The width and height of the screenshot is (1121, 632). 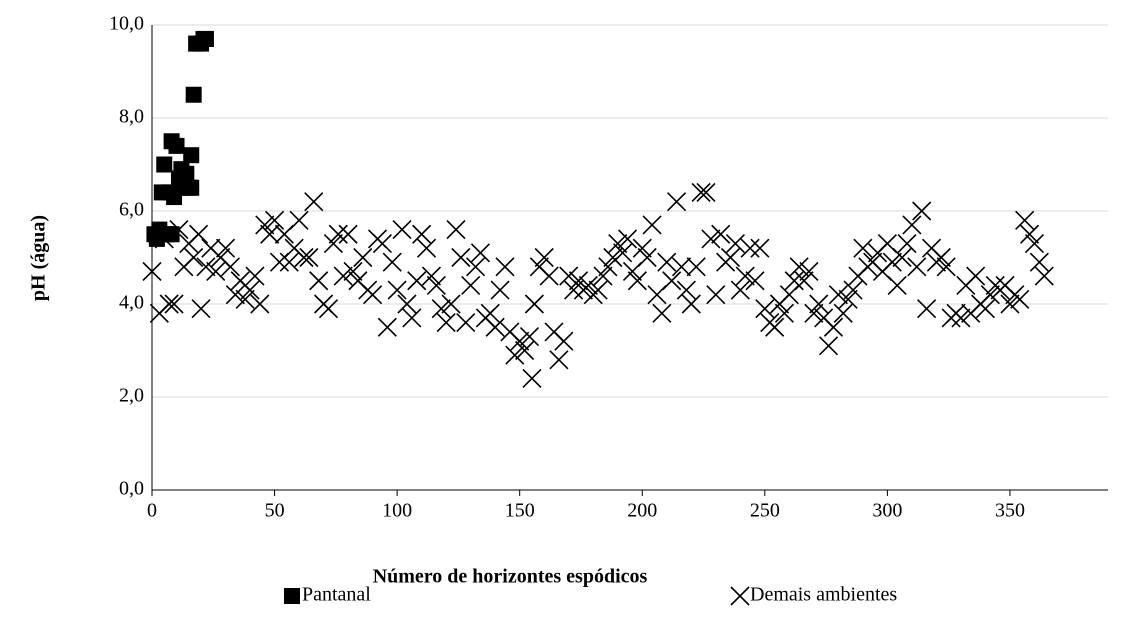 I want to click on x-axis-title: Número de horizontes espódicos, so click(x=510, y=577).